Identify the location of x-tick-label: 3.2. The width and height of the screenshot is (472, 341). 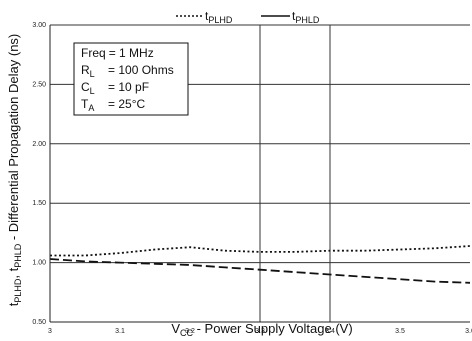
(190, 331).